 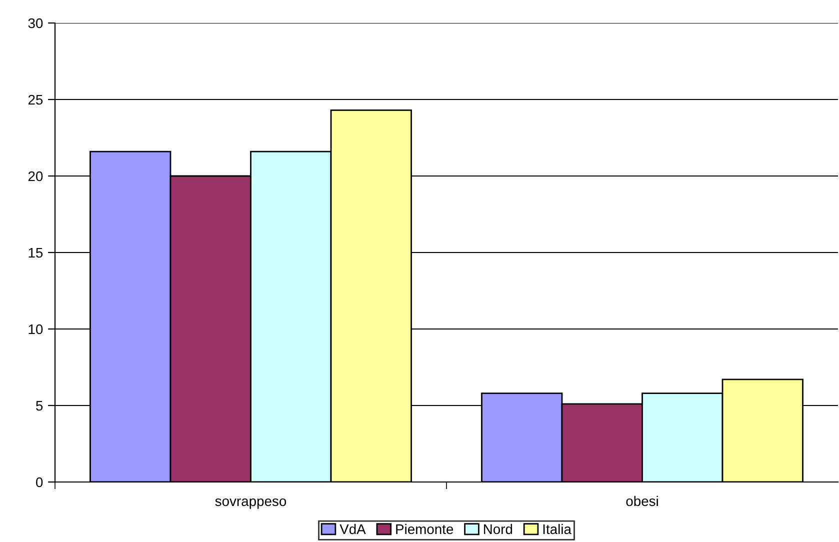 What do you see at coordinates (35, 253) in the screenshot?
I see `y-tick-label: 15` at bounding box center [35, 253].